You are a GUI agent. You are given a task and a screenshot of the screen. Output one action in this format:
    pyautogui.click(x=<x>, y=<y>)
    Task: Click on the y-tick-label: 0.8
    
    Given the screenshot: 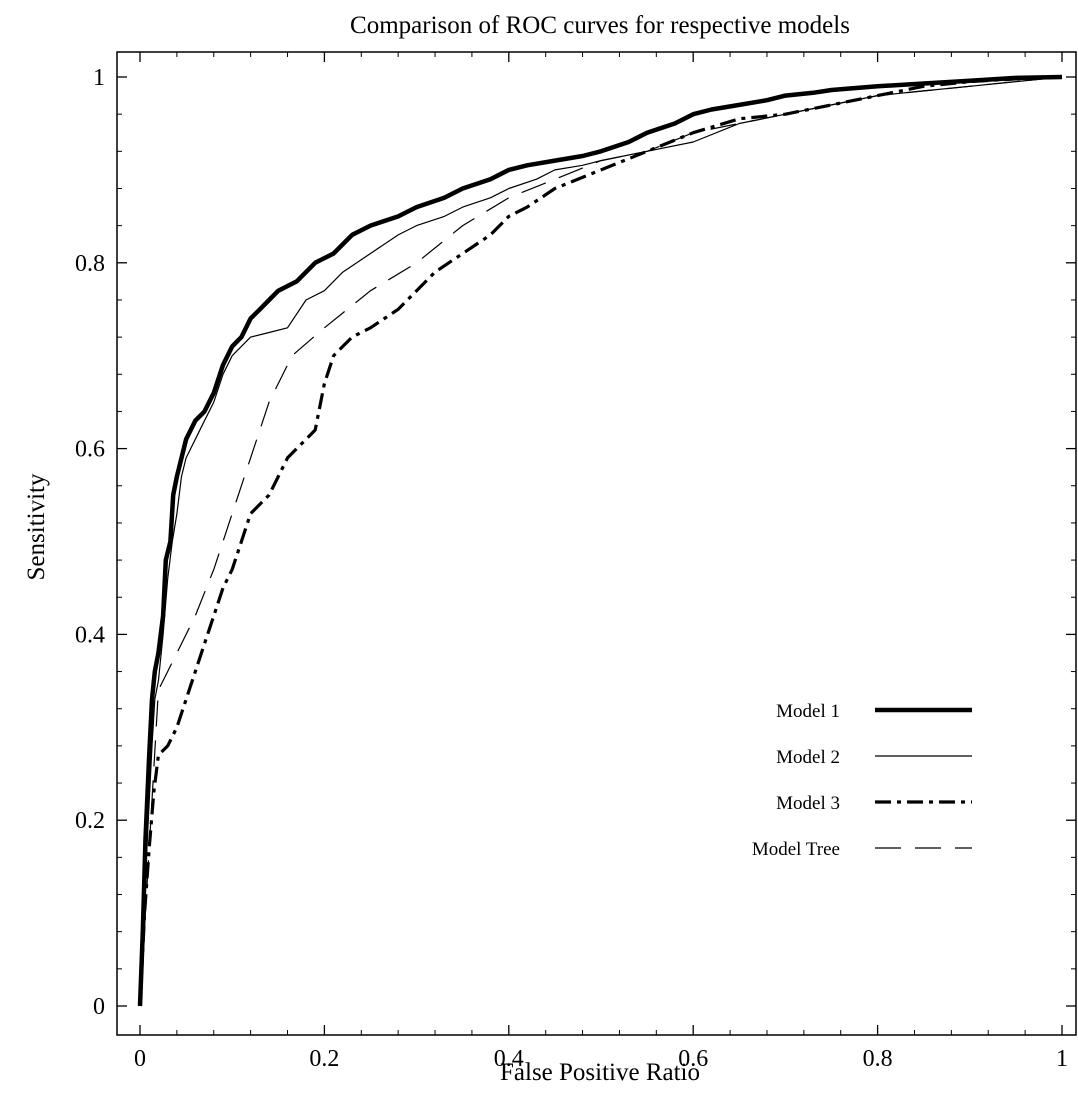 What is the action you would take?
    pyautogui.click(x=90, y=264)
    